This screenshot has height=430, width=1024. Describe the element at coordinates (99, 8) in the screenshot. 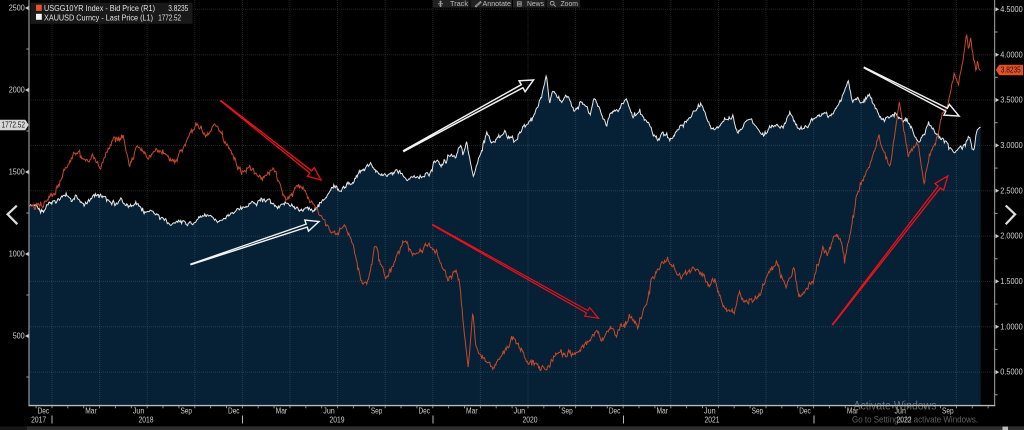

I see `svg-text:USGG10YR Index - Bid Price (R1: USGG10YR Index - Bid Price (R1)` at that location.